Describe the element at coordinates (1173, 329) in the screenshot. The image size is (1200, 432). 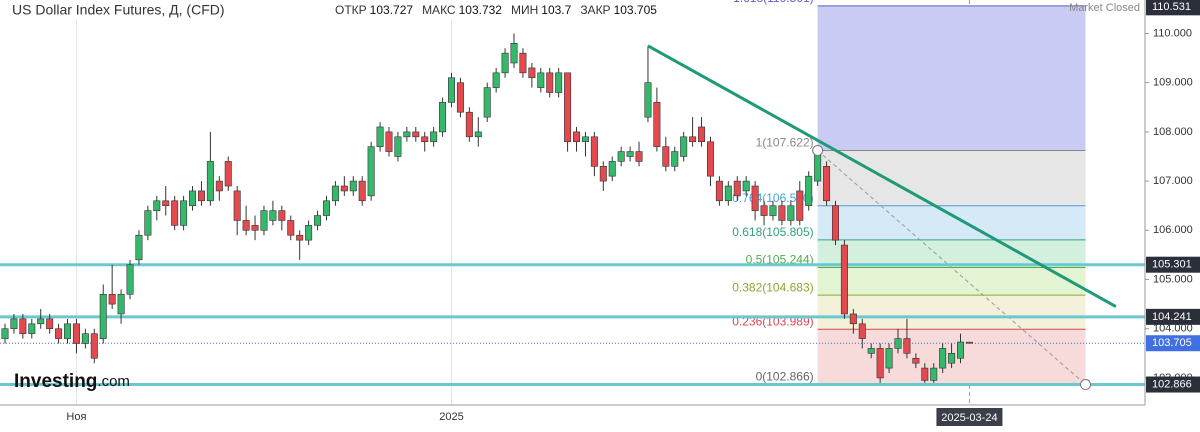
I see `y-tick-label: 104.000` at that location.